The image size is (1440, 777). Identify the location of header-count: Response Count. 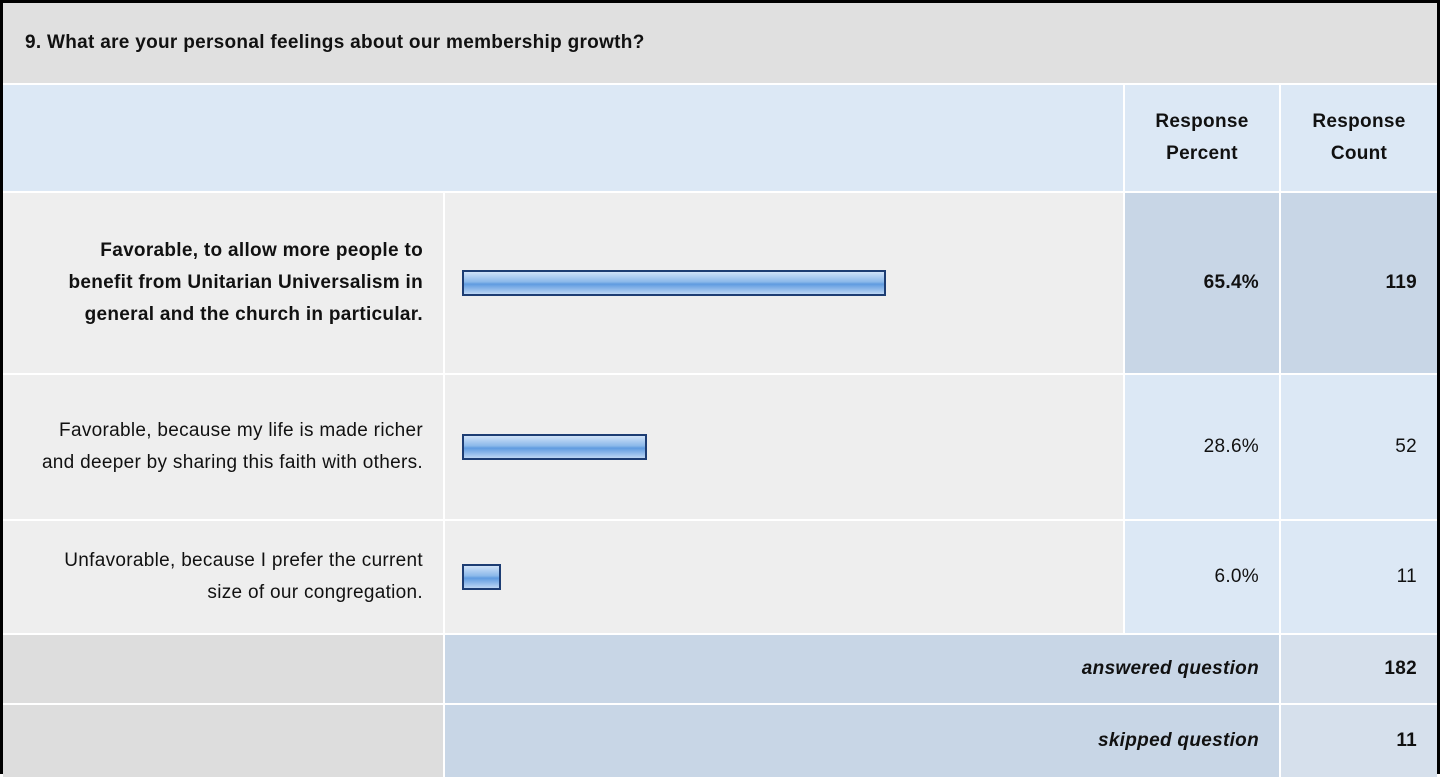
(1359, 138).